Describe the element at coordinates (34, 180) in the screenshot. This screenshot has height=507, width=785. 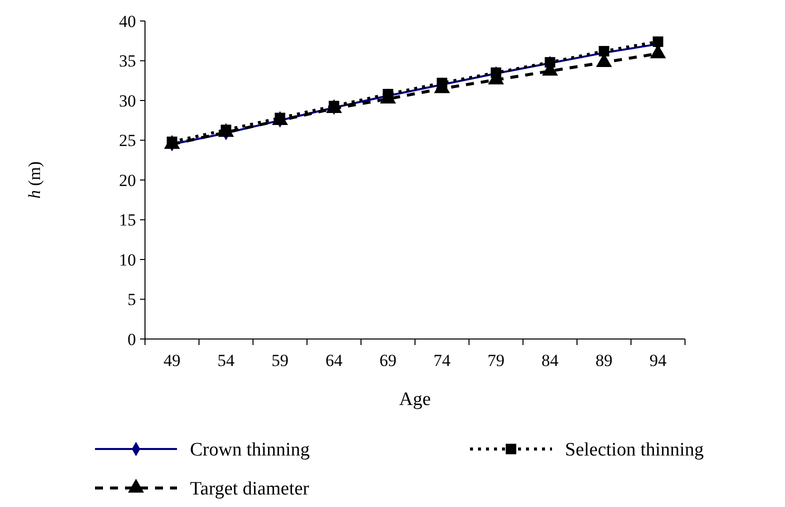
I see `y-axis-title: h (m)` at that location.